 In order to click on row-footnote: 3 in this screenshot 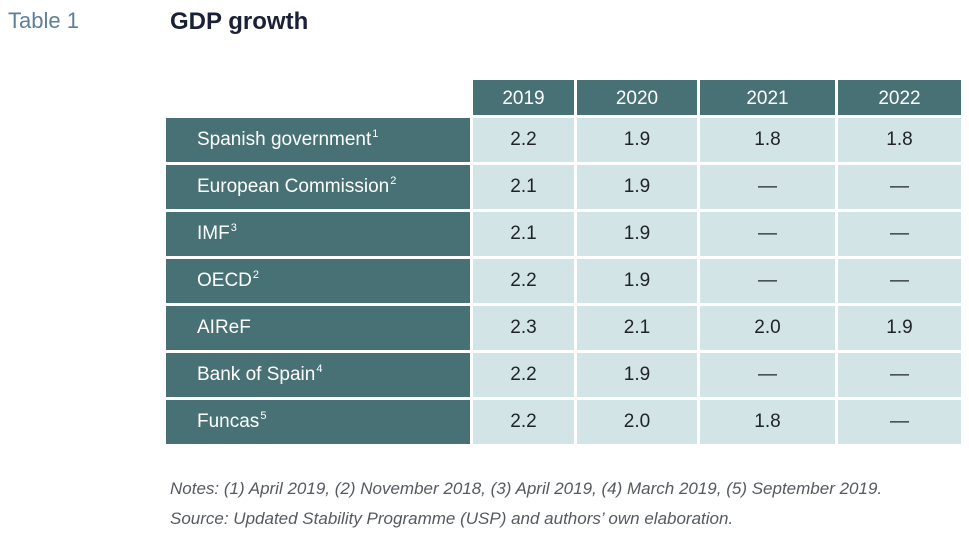, I will do `click(233, 228)`.